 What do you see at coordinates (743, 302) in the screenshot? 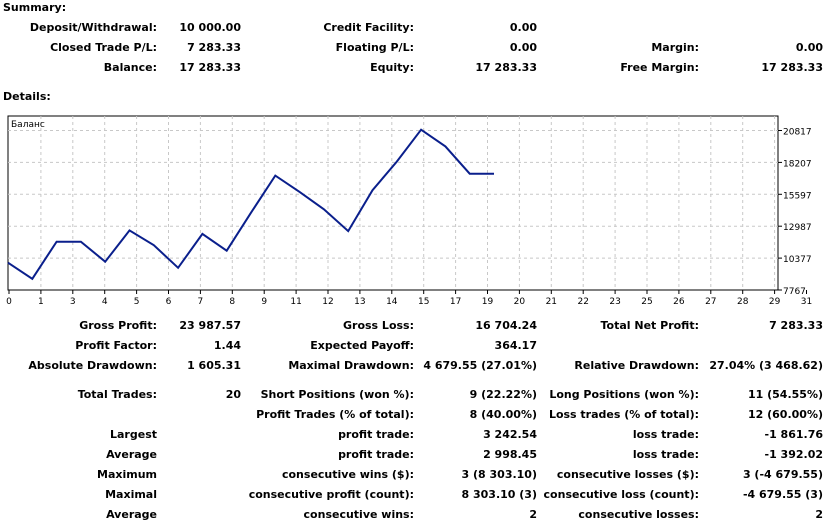
I see `chart-x-tick-label: 28` at bounding box center [743, 302].